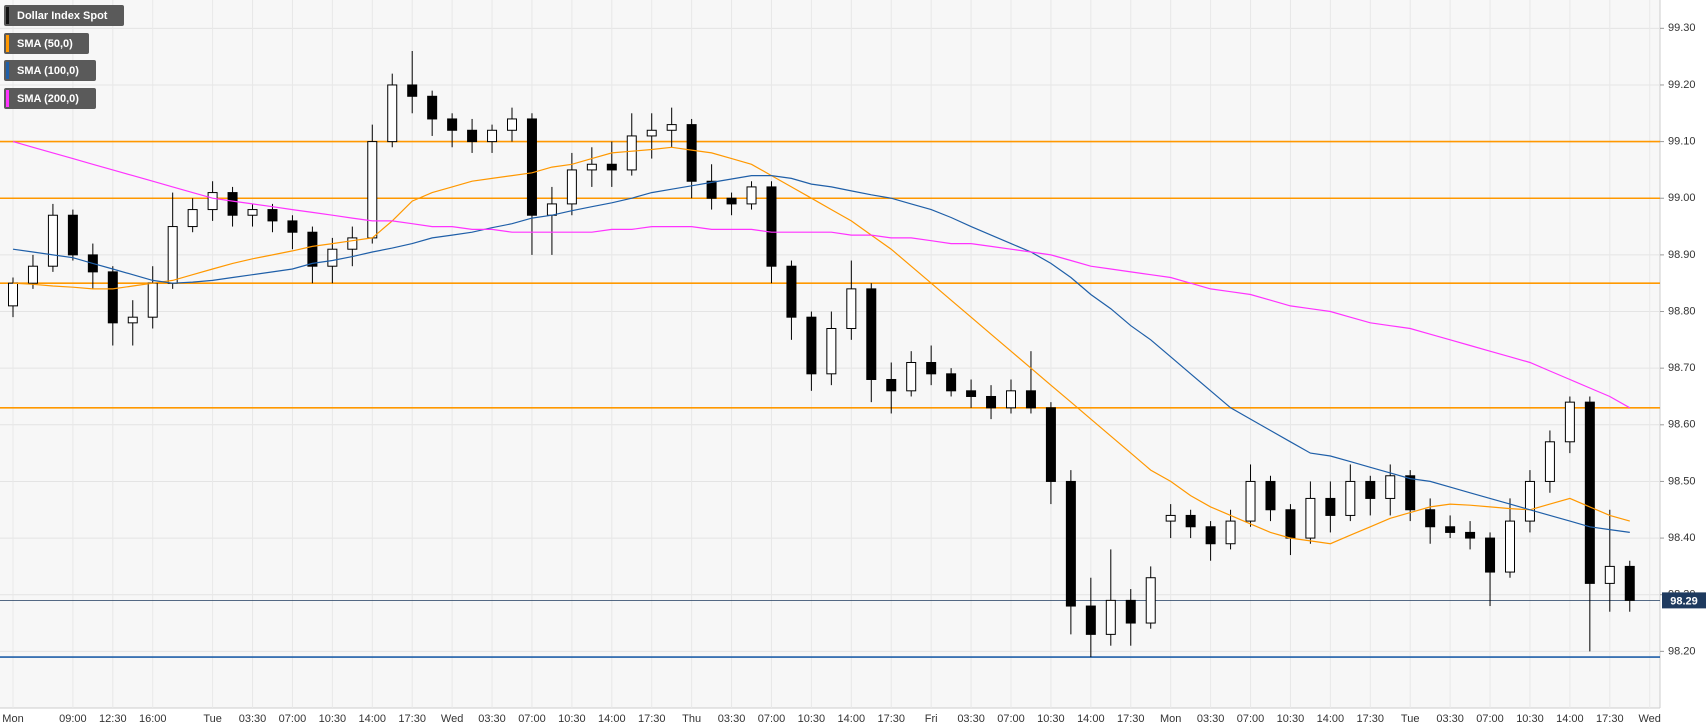 This screenshot has height=728, width=1707. I want to click on legend-label: SMA (50,0), so click(45, 44).